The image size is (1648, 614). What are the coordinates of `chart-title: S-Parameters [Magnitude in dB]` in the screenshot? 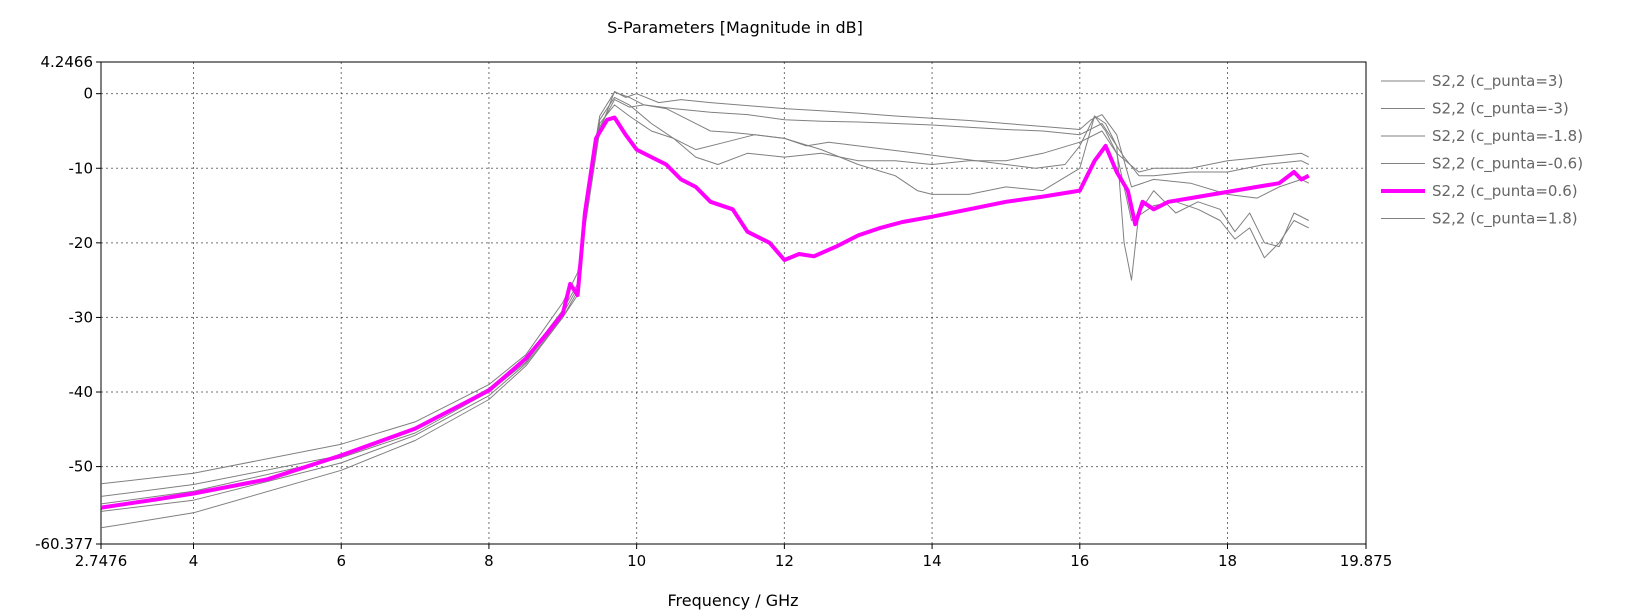 It's located at (735, 27).